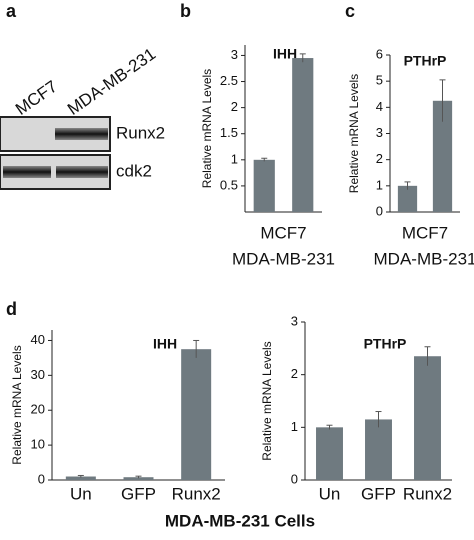  Describe the element at coordinates (229, 184) in the screenshot. I see `y-tick-label: 0.5` at that location.